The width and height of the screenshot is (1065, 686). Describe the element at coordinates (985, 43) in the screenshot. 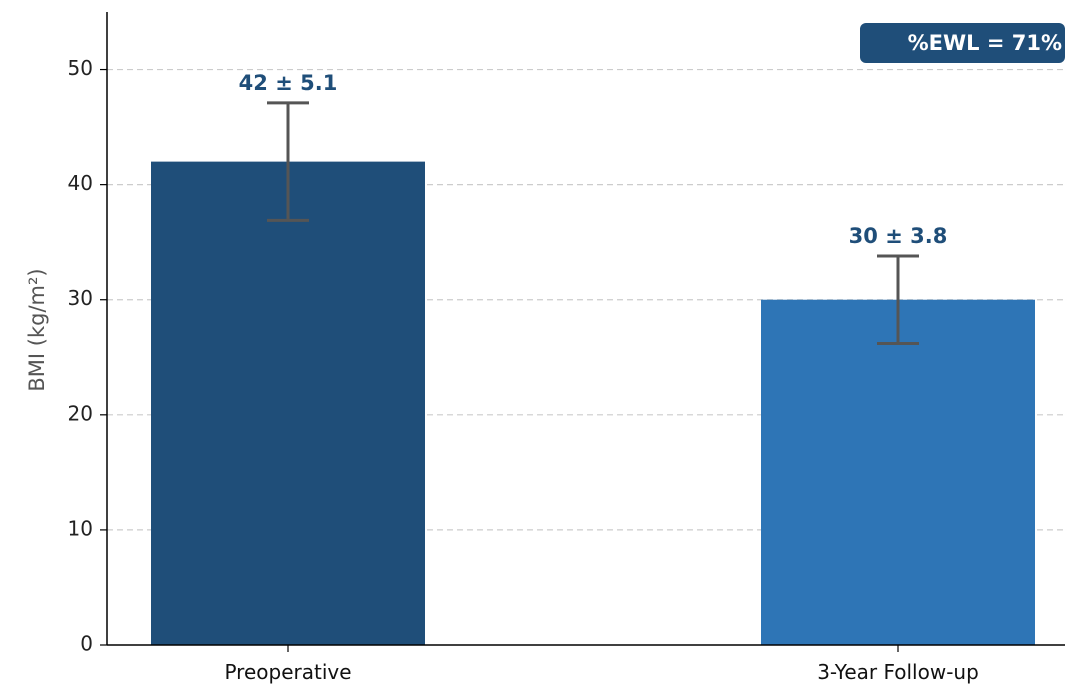

I see `ewl-badge-text: %EWL = 71%` at that location.